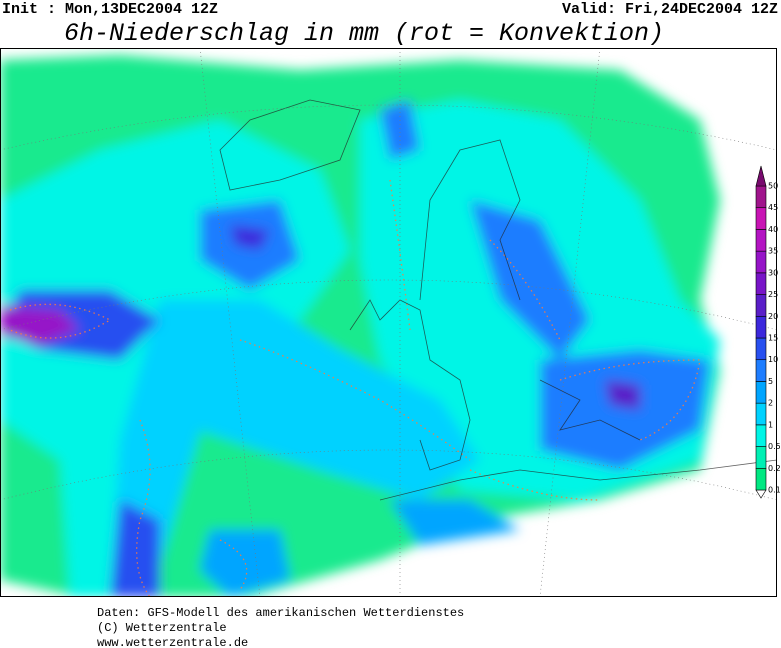 The image size is (781, 648). Describe the element at coordinates (773, 251) in the screenshot. I see `legend-label: 35` at that location.